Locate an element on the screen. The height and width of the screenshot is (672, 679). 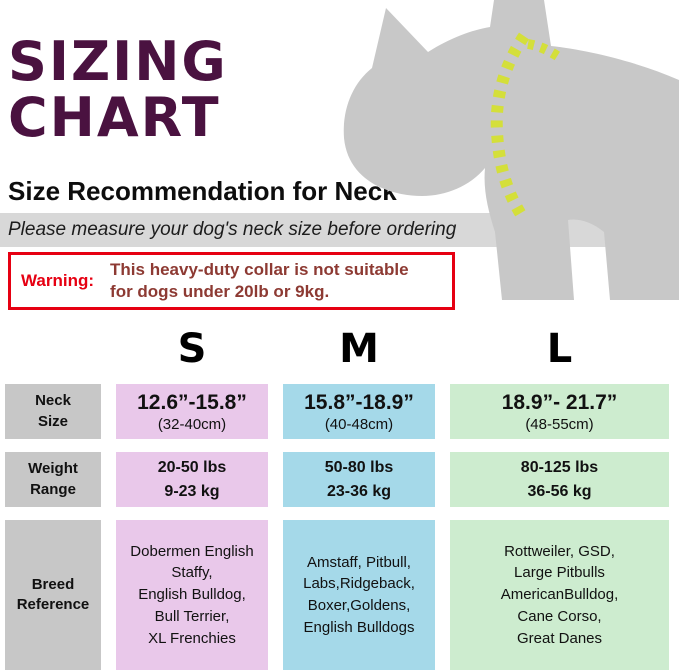
neck-range-l: 18.9”- 21.7” is located at coordinates (559, 402).